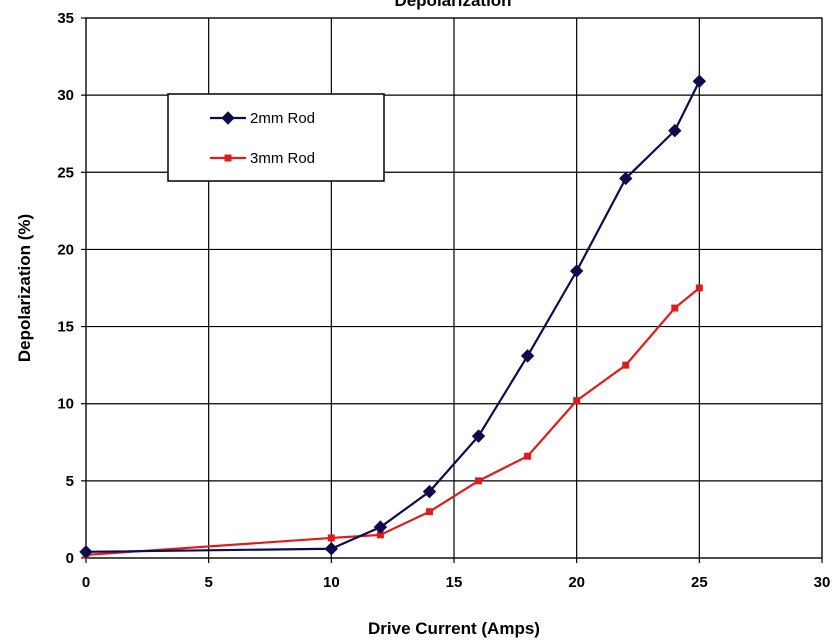  I want to click on x-axis-ticks: 0 5 10 15 20 25 30, so click(456, 574).